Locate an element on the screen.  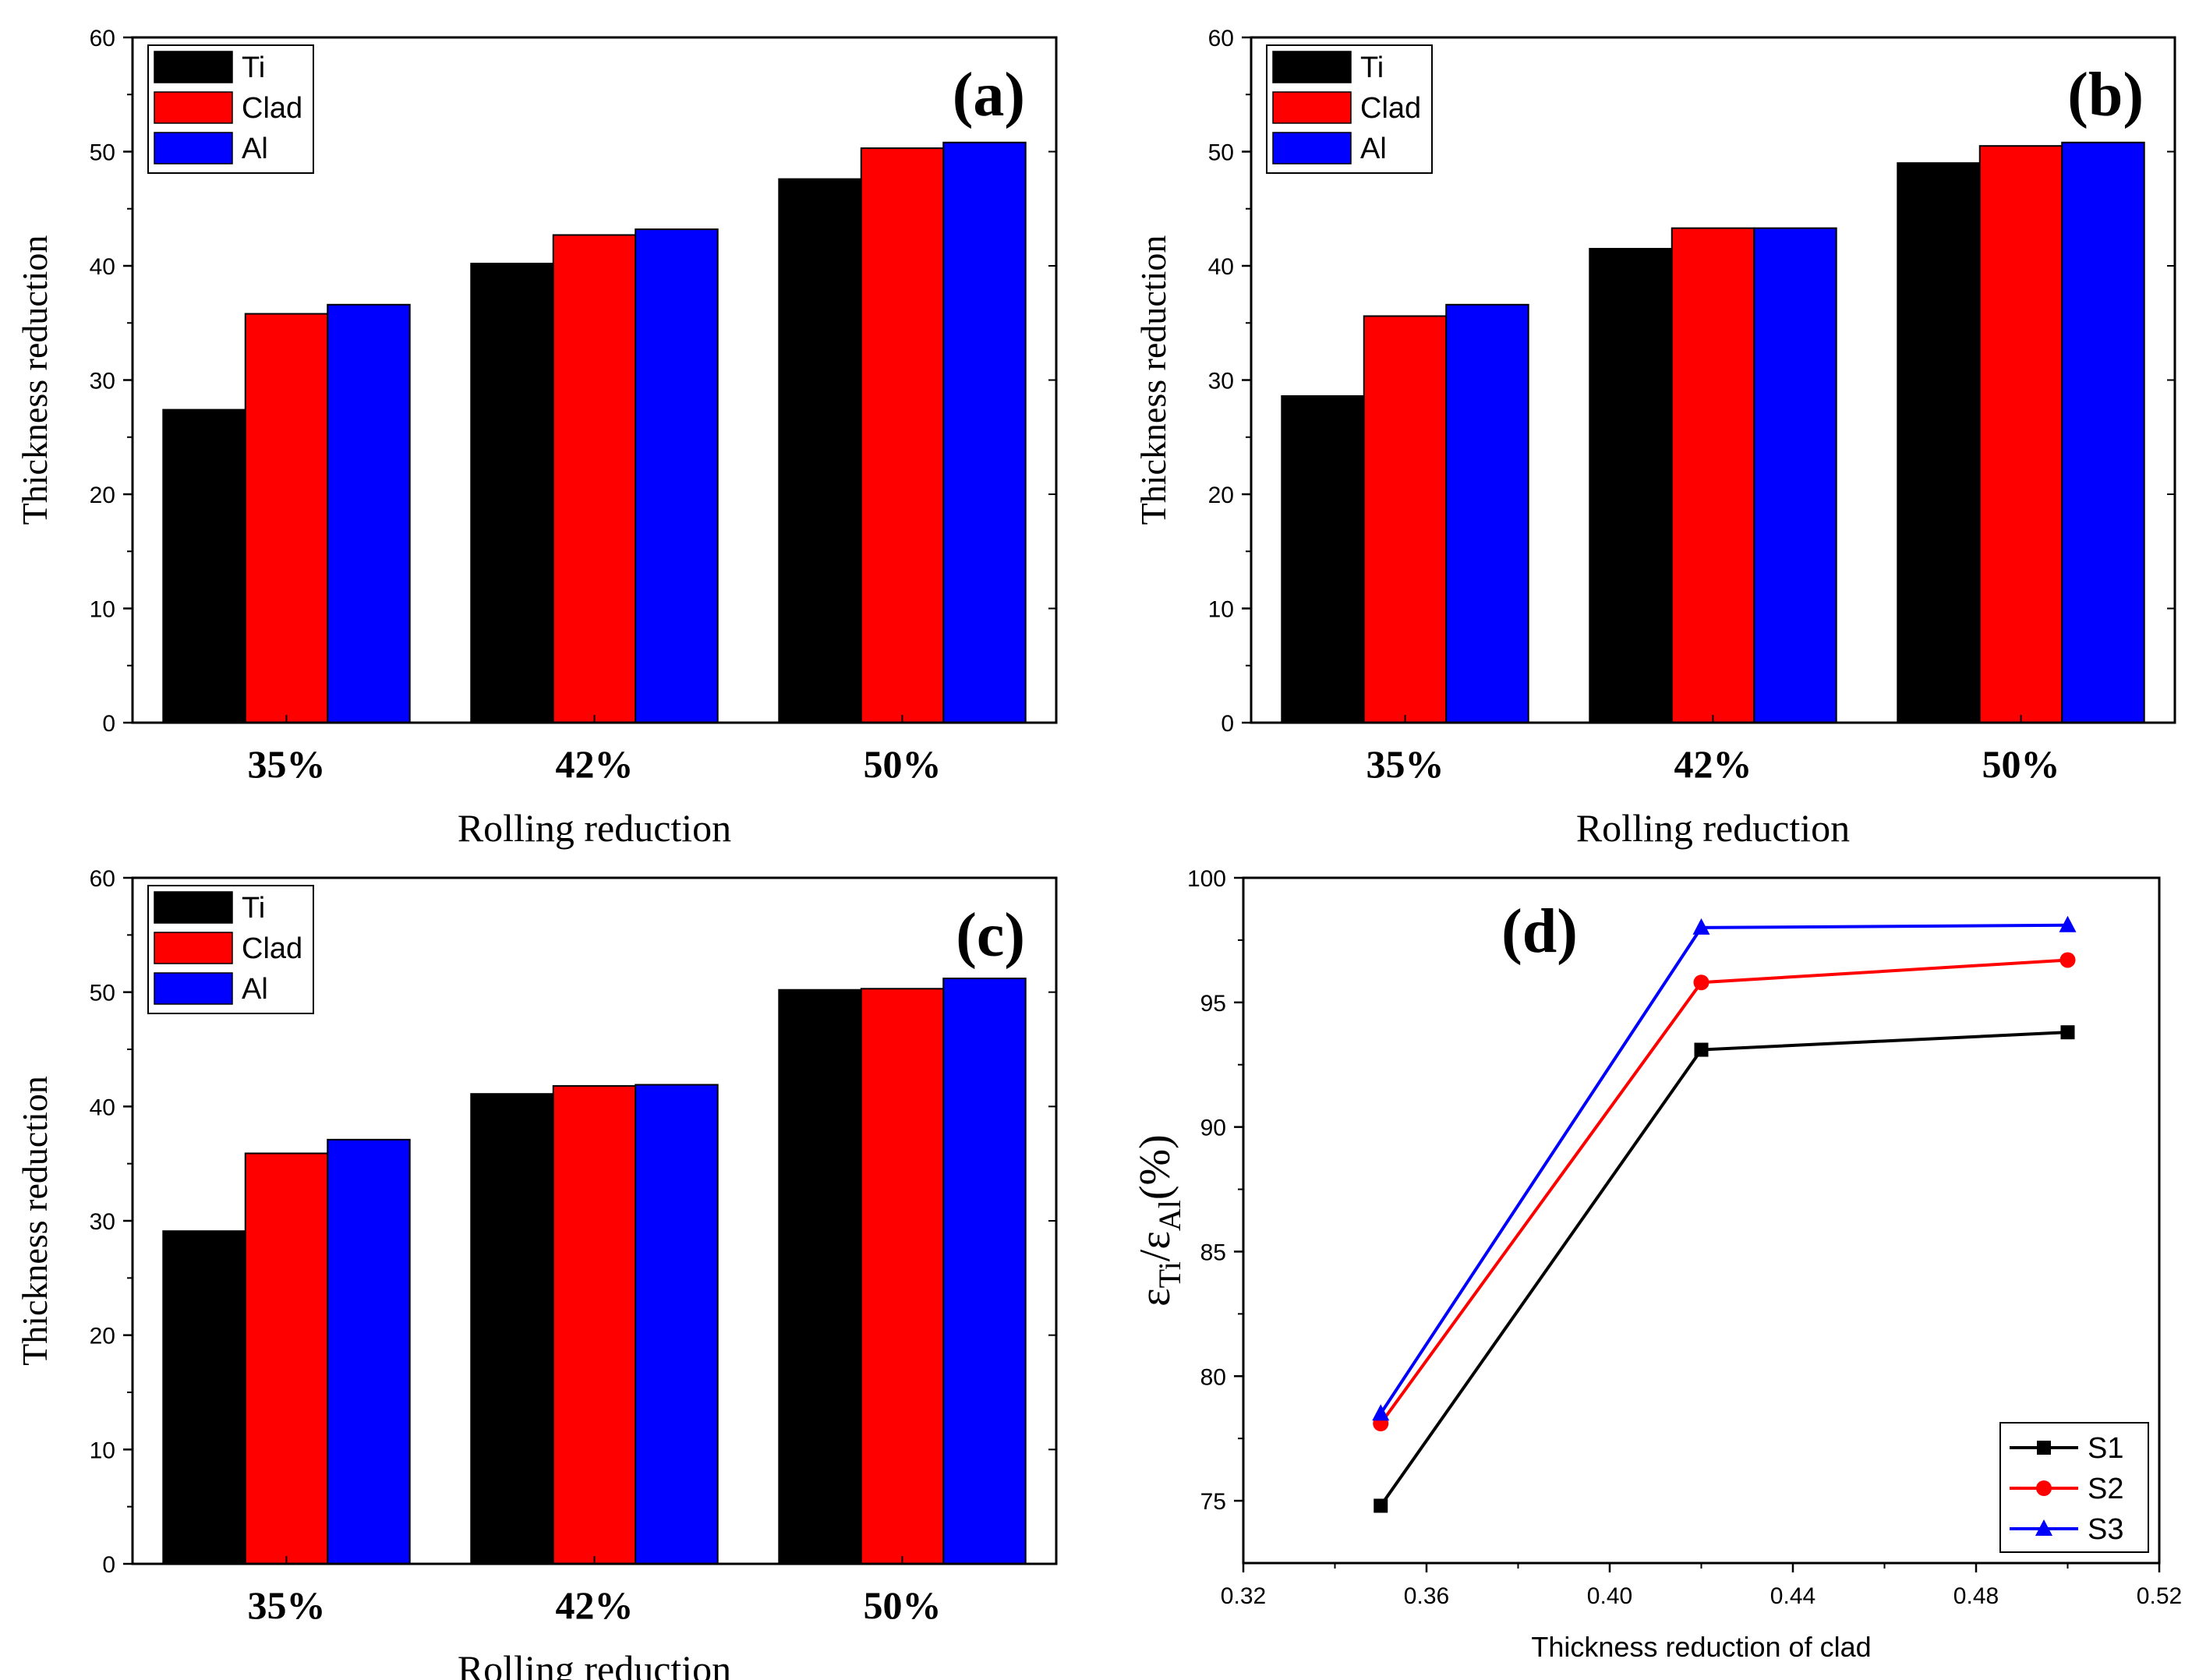
x-tick-label: 0.40 is located at coordinates (1609, 1596).